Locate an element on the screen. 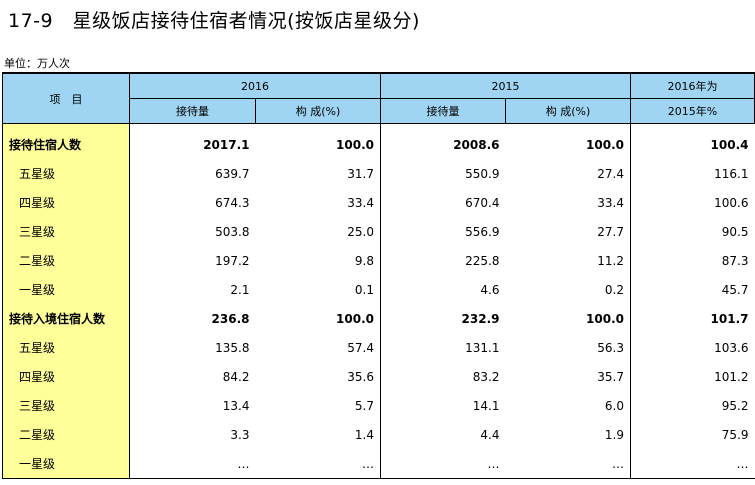 The height and width of the screenshot is (485, 755). cell-volume-2016: 2017.1 is located at coordinates (226, 144).